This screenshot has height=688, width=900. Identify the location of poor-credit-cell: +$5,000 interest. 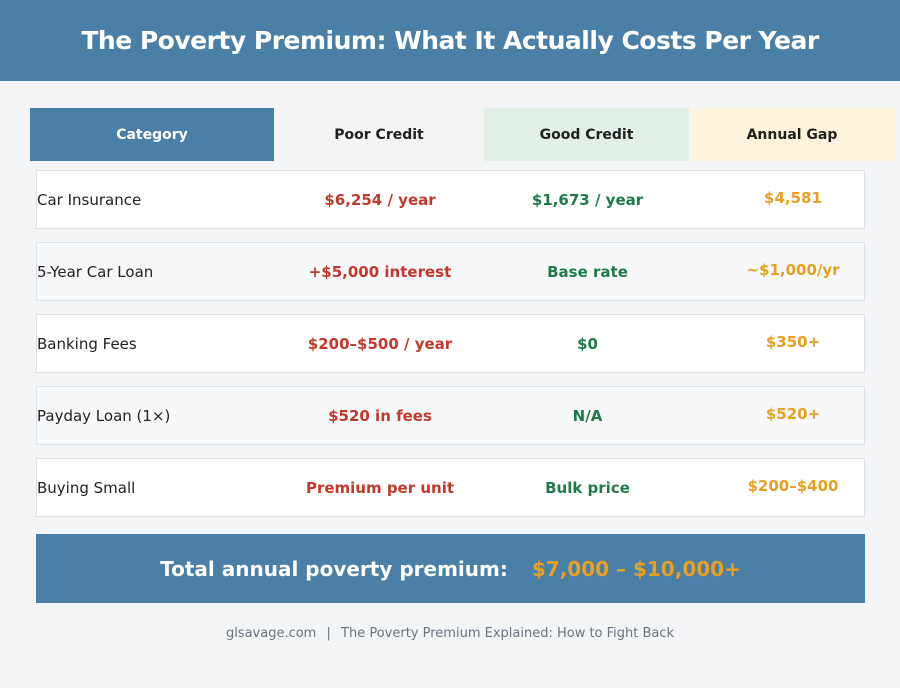
(380, 271).